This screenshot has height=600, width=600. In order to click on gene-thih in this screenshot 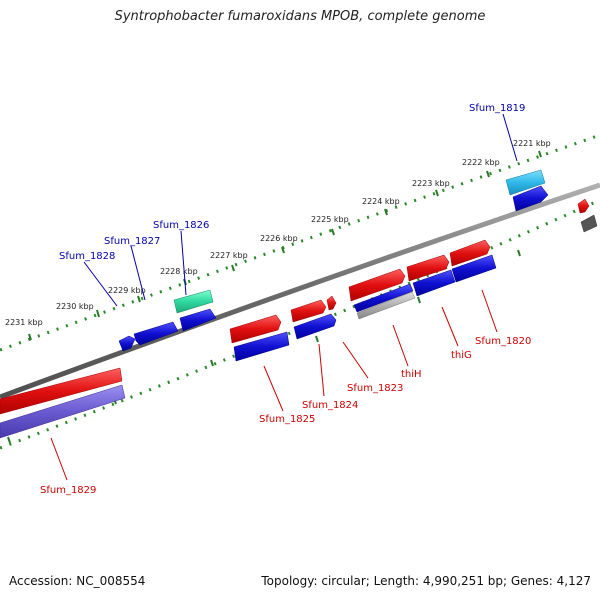, I will do `click(377, 285)`.